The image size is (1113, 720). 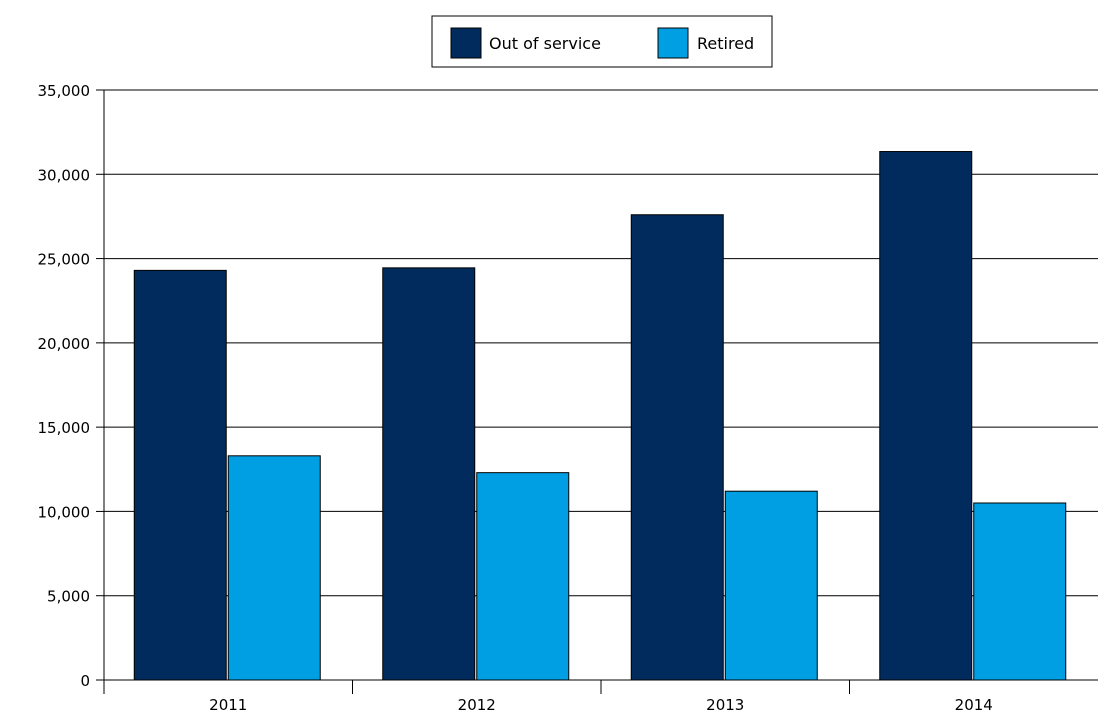 What do you see at coordinates (64, 428) in the screenshot?
I see `y-tick-label: 15,000` at bounding box center [64, 428].